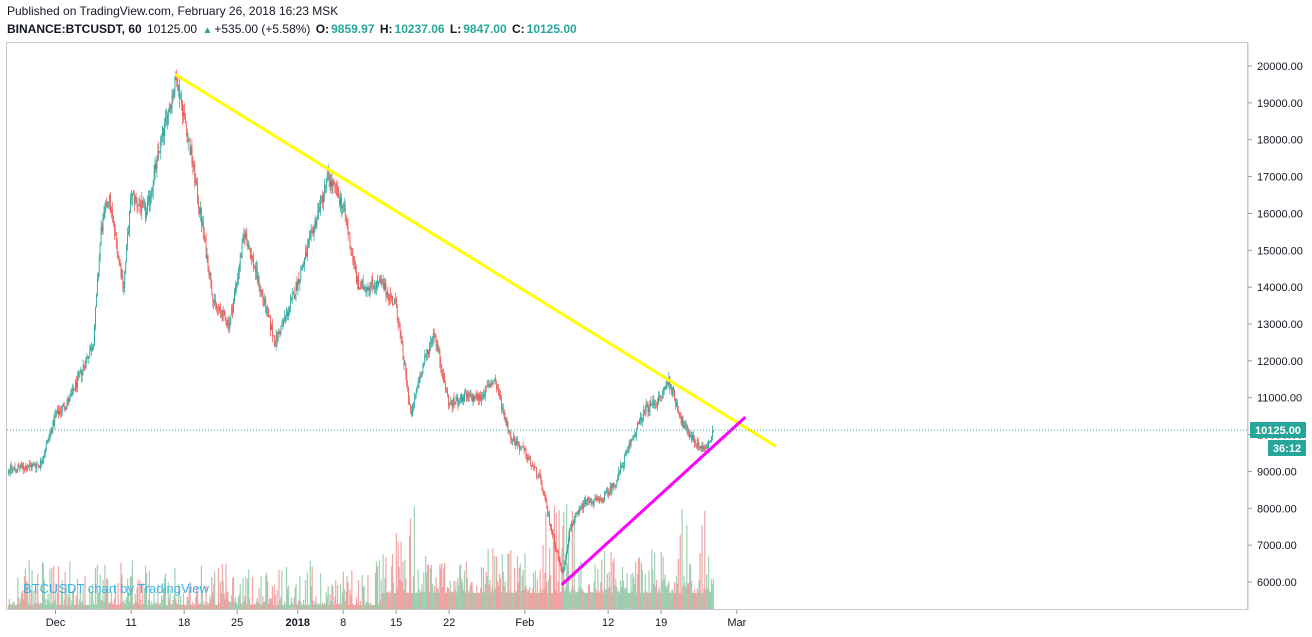 The height and width of the screenshot is (637, 1312). What do you see at coordinates (116, 588) in the screenshot?
I see `watermark: BTCUSDT chart by TradingView` at bounding box center [116, 588].